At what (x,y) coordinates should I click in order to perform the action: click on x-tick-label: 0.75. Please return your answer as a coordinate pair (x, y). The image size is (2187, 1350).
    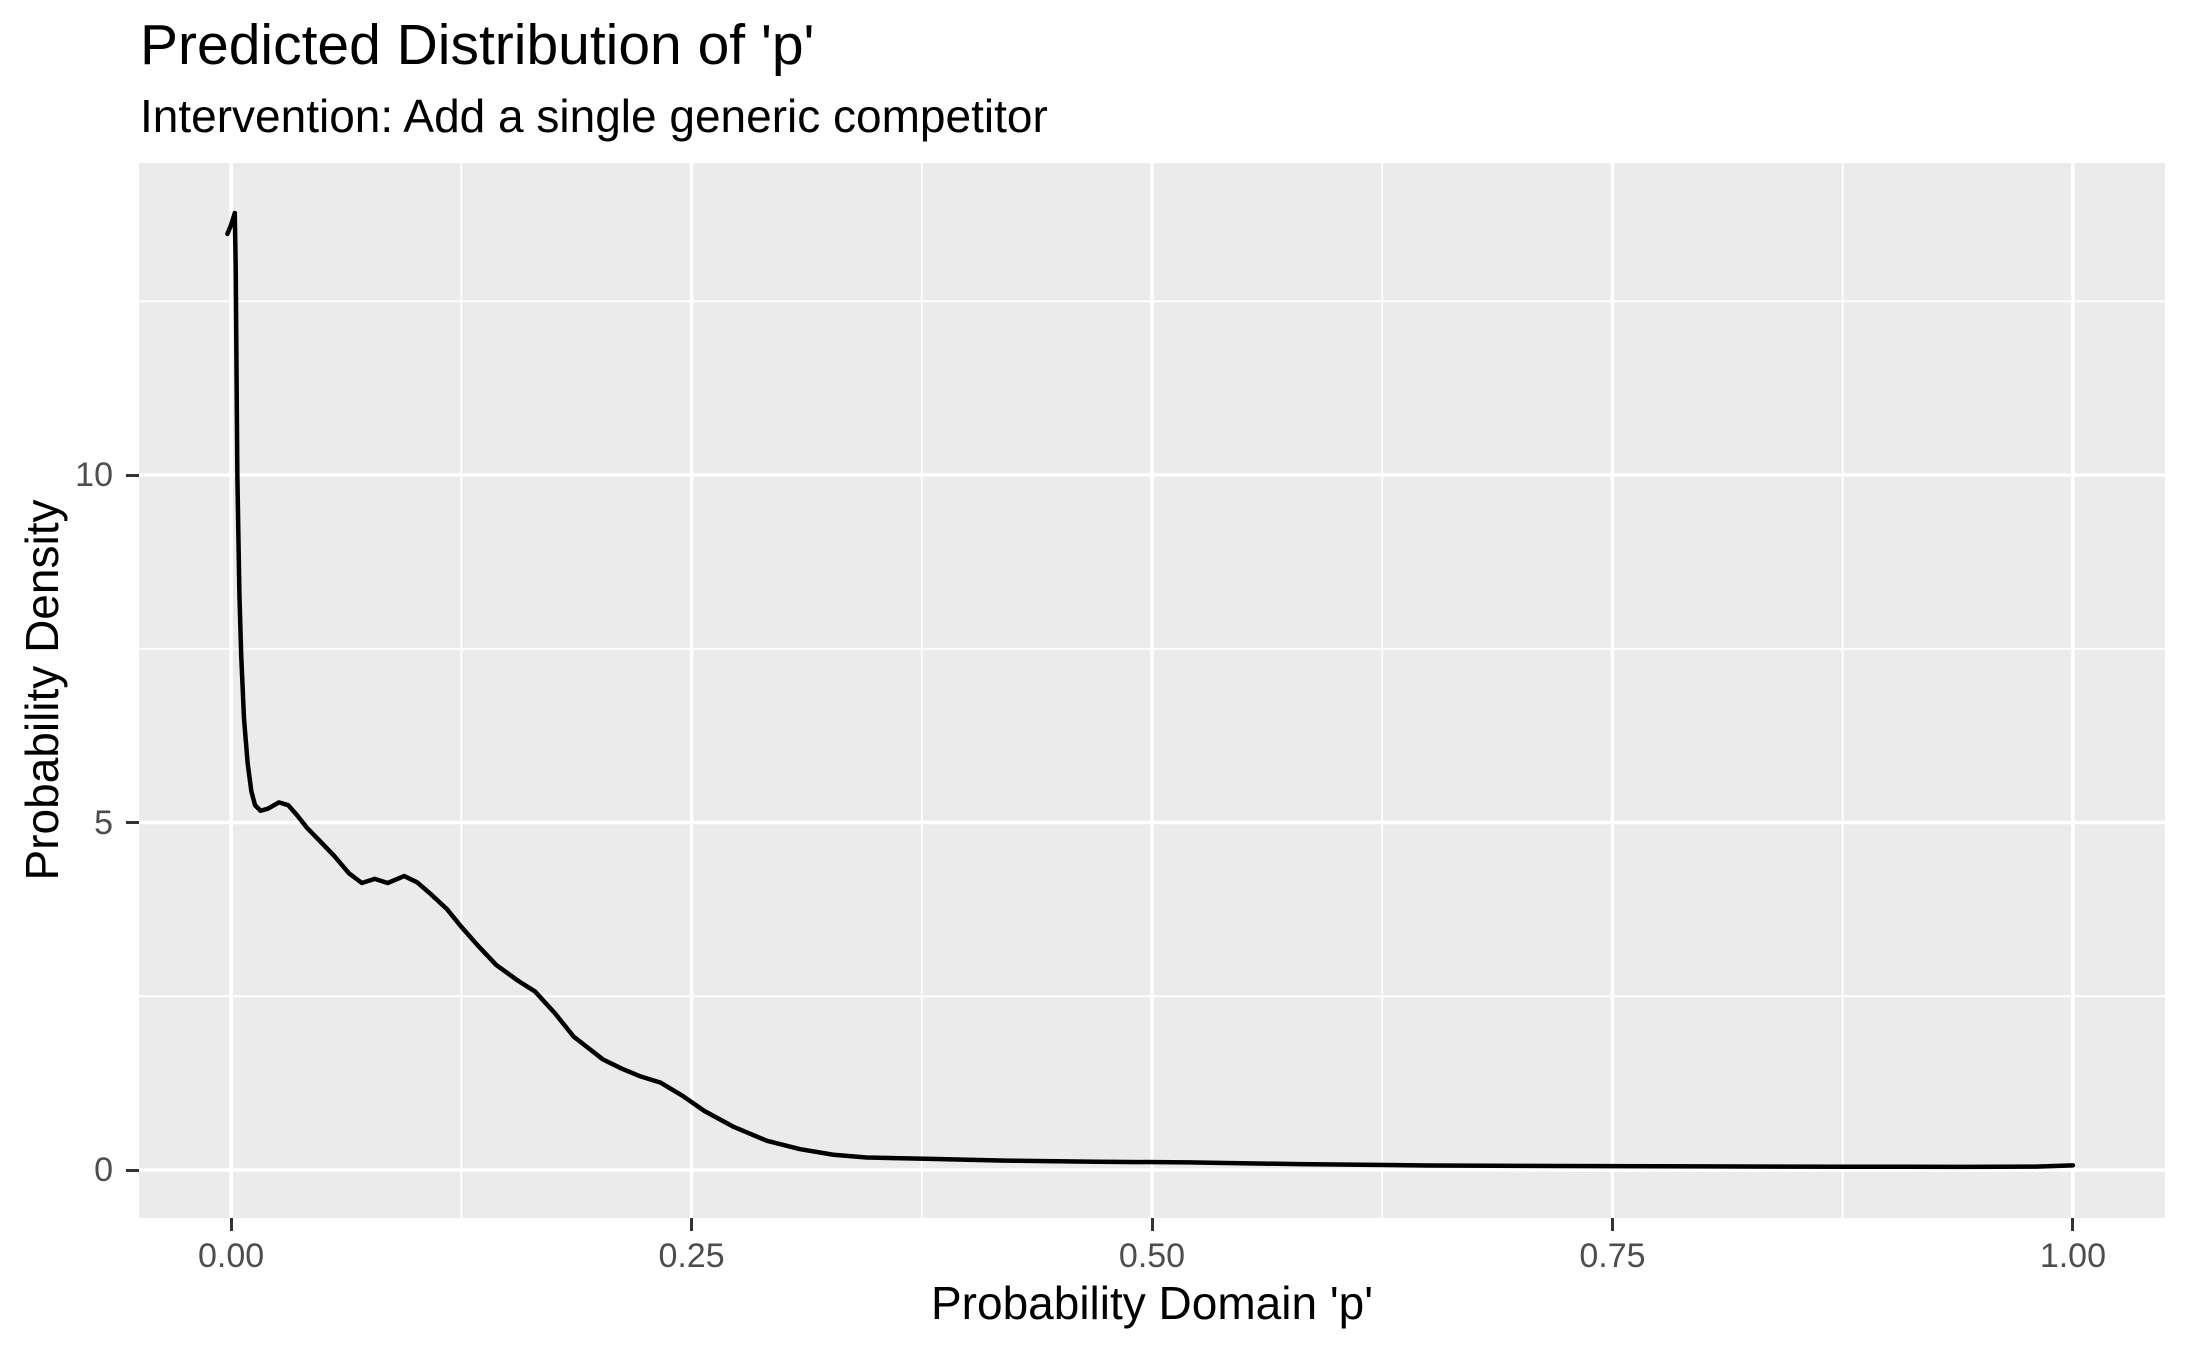
    Looking at the image, I should click on (1612, 1256).